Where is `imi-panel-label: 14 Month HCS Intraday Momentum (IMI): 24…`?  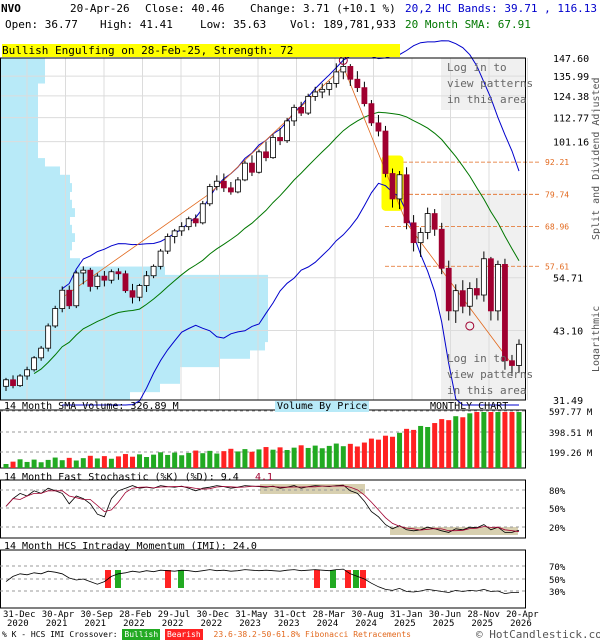
imi-panel-label: 14 Month HCS Intraday Momentum (IMI): 24… is located at coordinates (130, 546).